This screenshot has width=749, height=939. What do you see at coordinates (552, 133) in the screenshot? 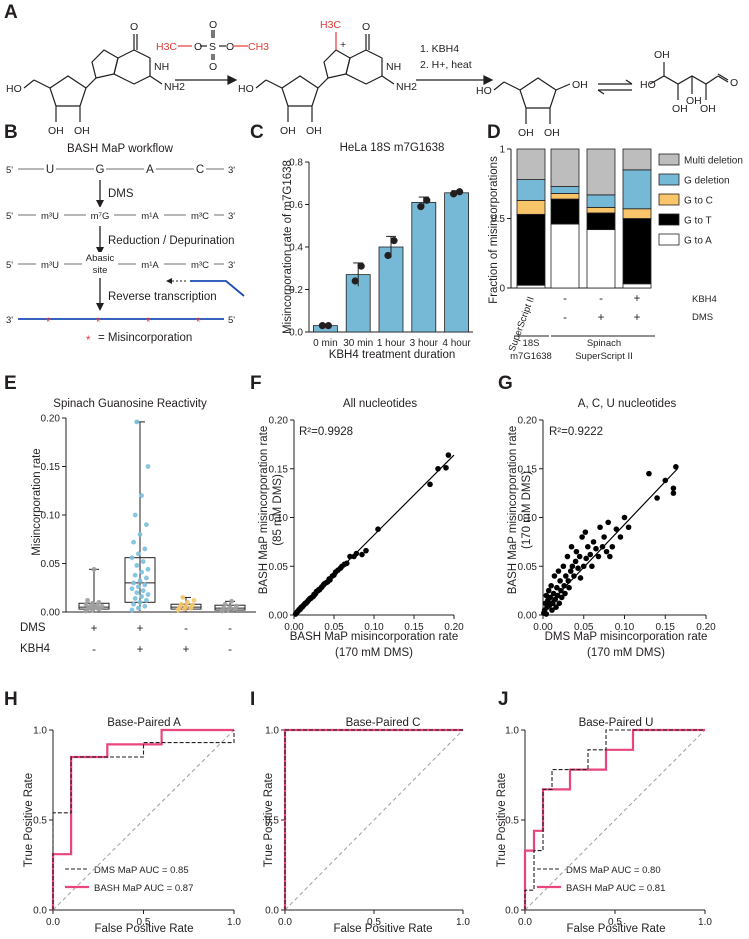
I see `label-oh-3b: OH` at bounding box center [552, 133].